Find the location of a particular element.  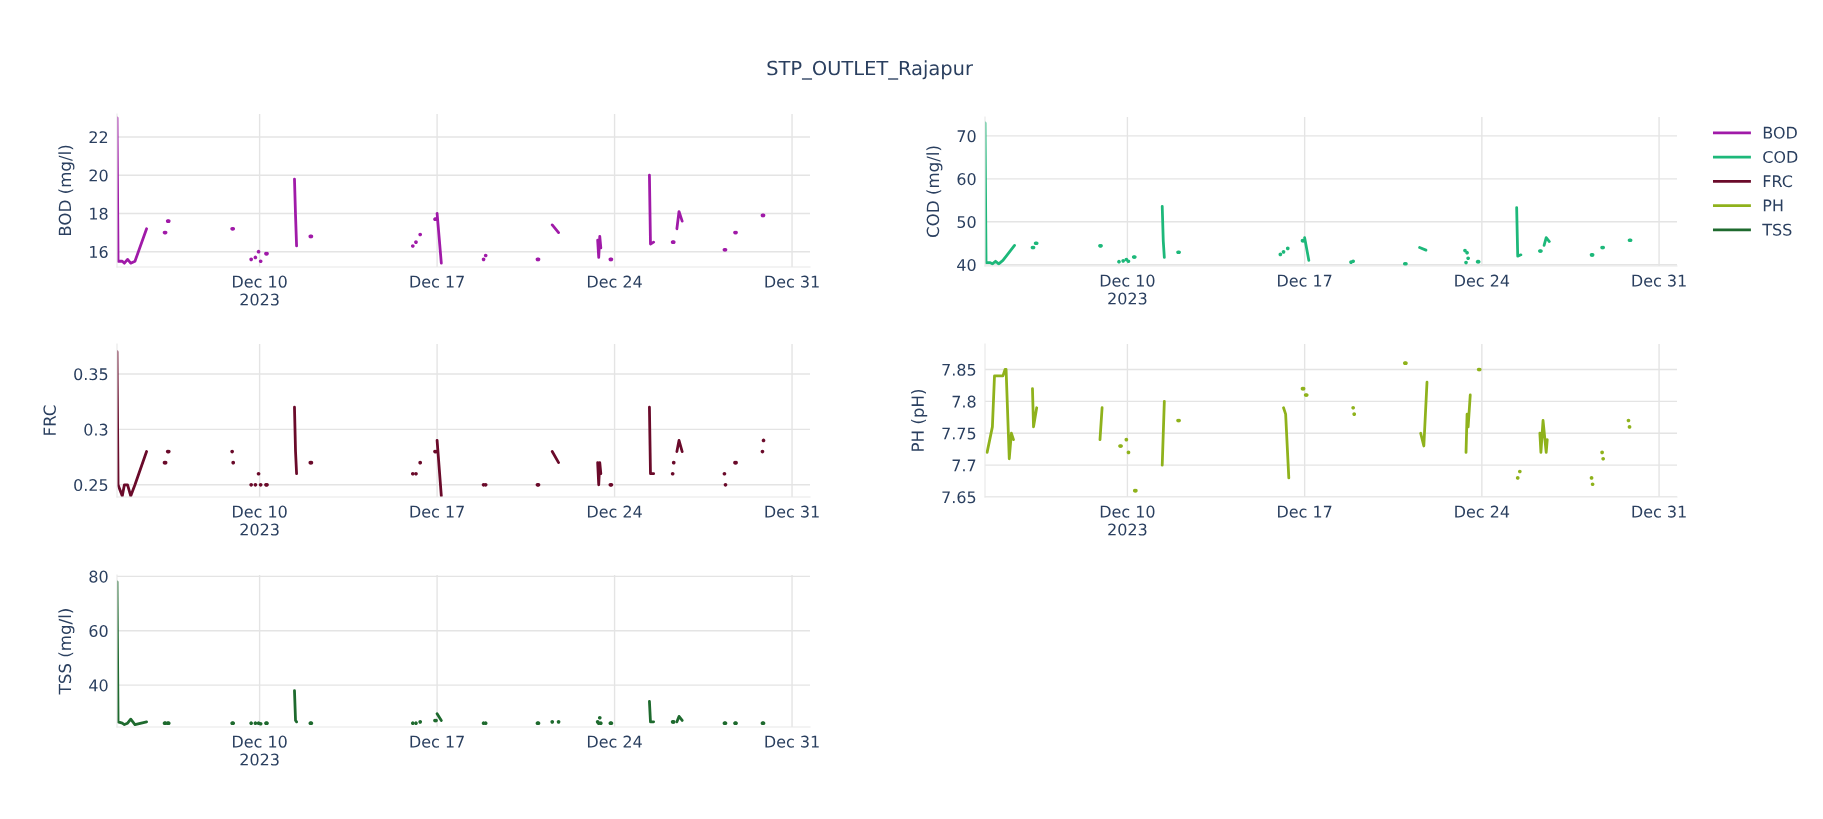

y-tick-label: 7.85 is located at coordinates (959, 369).